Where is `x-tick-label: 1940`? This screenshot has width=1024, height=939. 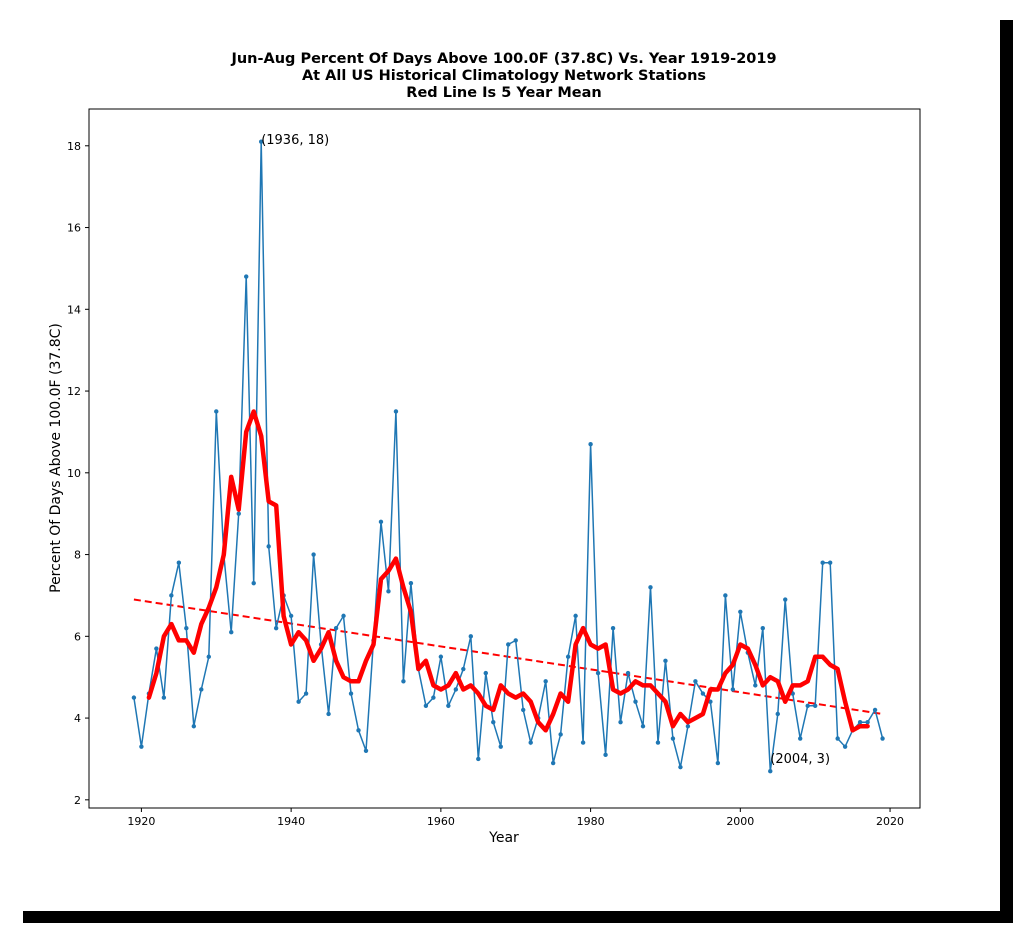
x-tick-label: 1940 is located at coordinates (291, 821).